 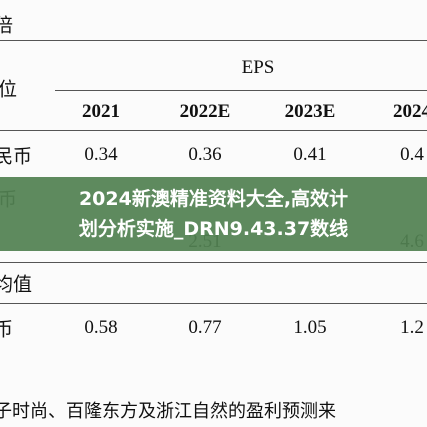 What do you see at coordinates (205, 111) in the screenshot?
I see `column-header: 2022E` at bounding box center [205, 111].